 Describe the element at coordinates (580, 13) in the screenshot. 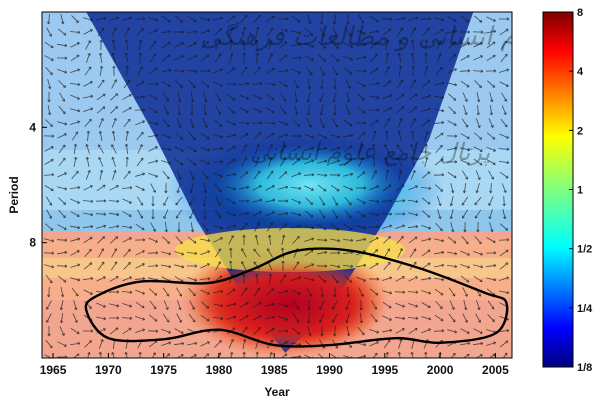

I see `colorbar-tick-label: 8` at that location.